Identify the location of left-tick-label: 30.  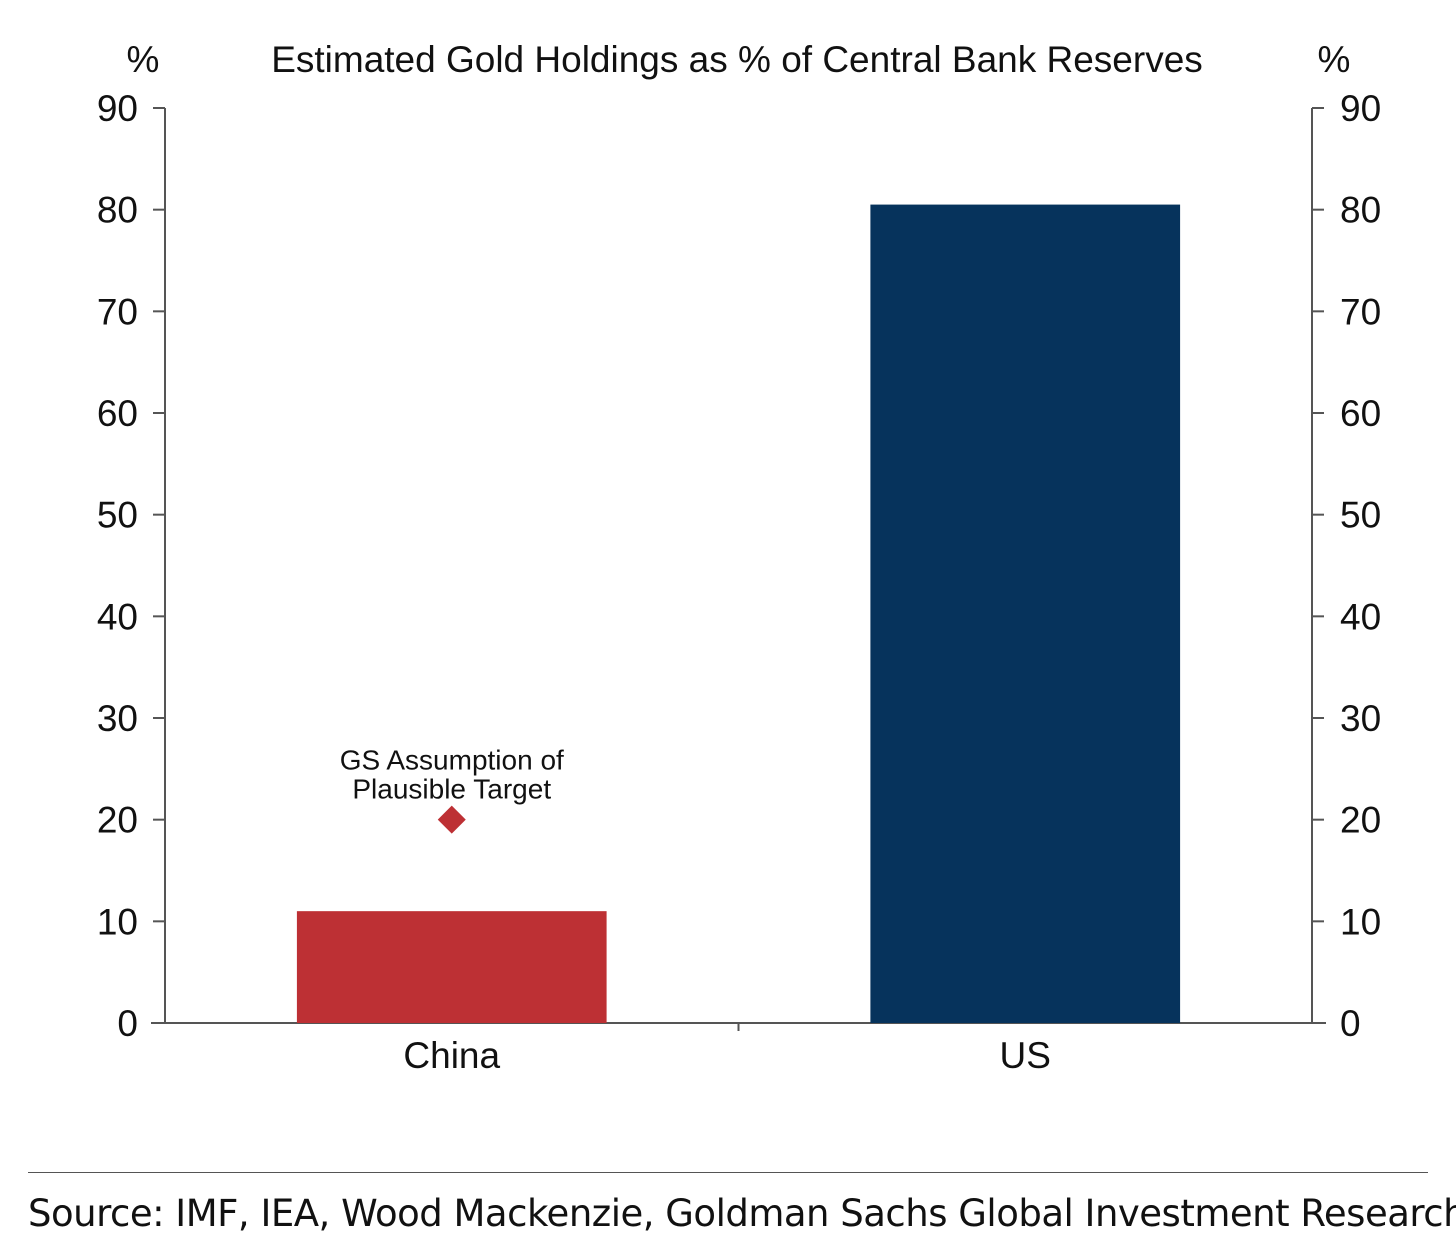
(117, 718).